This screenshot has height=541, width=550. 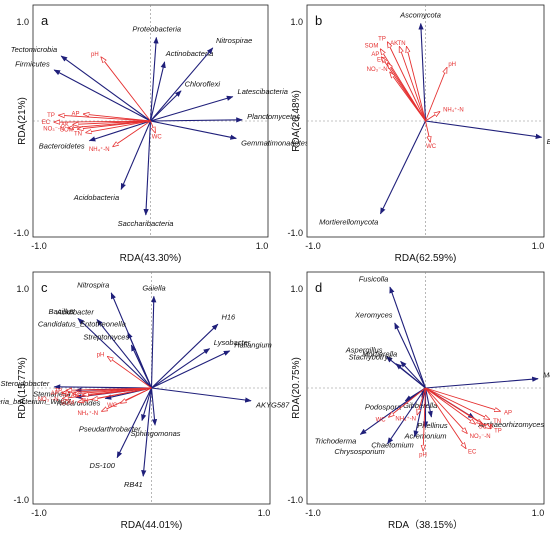 What do you see at coordinates (193, 130) in the screenshot?
I see `taxon-arrow-gemmatimonadetes` at bounding box center [193, 130].